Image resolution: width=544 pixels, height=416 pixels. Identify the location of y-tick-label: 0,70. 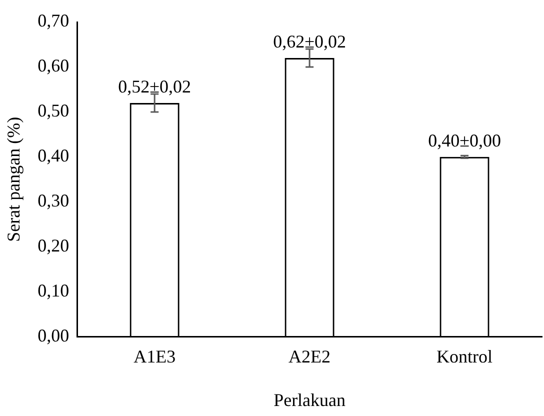
(54, 20).